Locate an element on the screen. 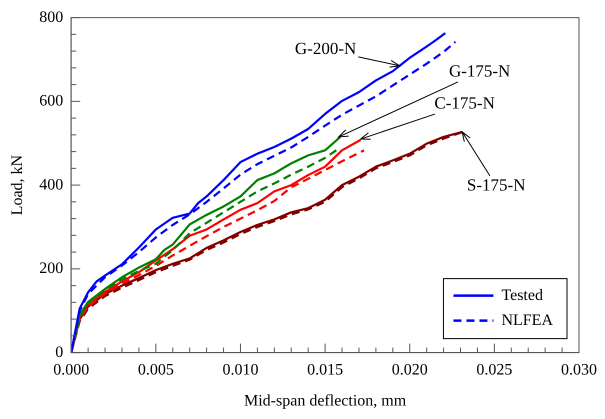 The height and width of the screenshot is (419, 605). x-tick-label: 0.020 is located at coordinates (410, 369).